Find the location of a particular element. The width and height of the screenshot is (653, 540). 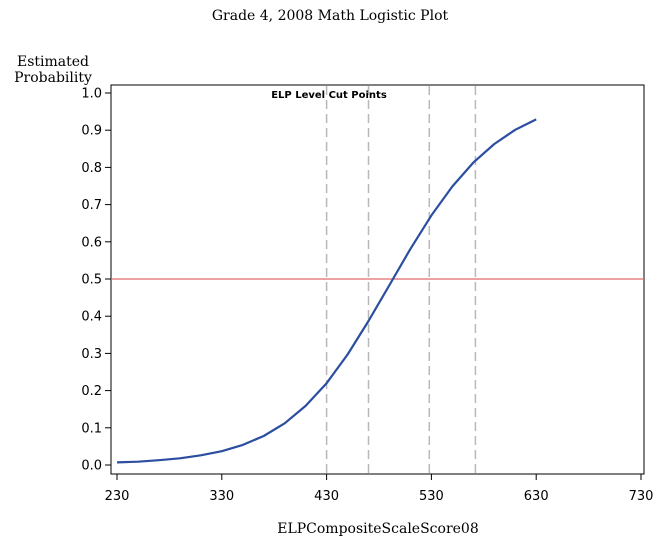

y-tick-label: 0.3 is located at coordinates (91, 354).